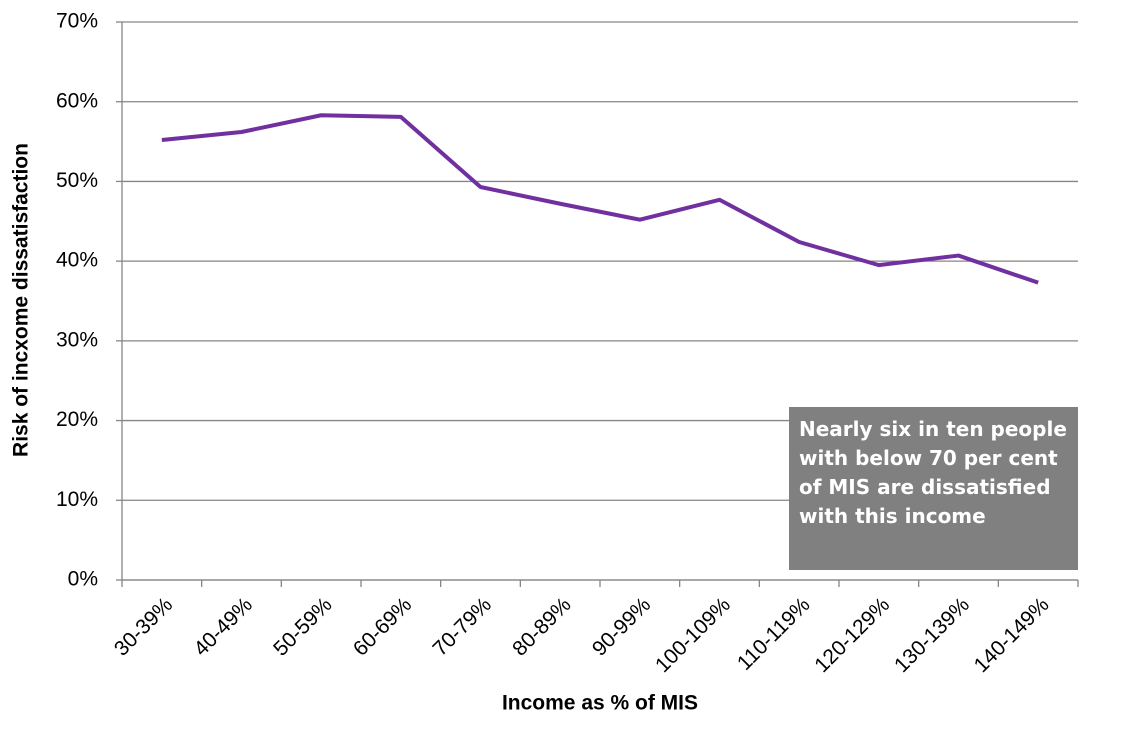 The image size is (1134, 744). I want to click on x-tick-label: 70-79%, so click(462, 626).